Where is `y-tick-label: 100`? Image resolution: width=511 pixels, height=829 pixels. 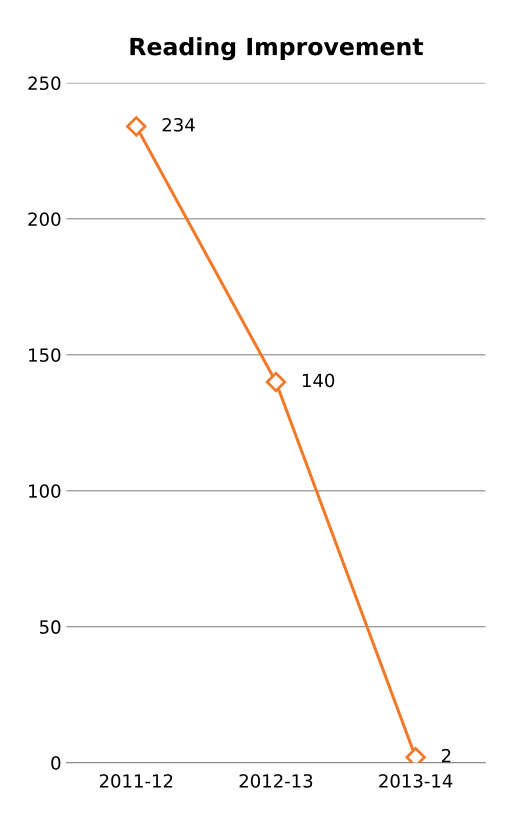
y-tick-label: 100 is located at coordinates (44, 491).